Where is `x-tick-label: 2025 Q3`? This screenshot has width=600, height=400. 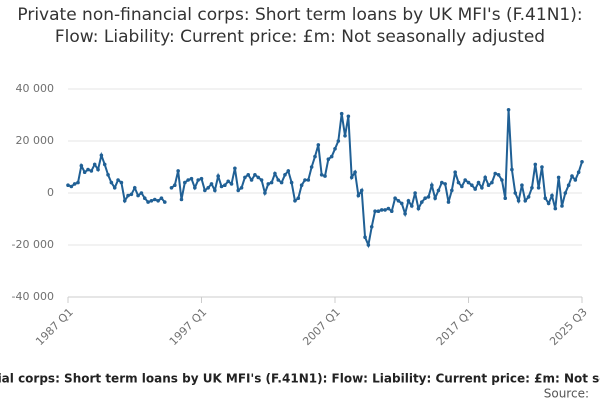
x-tick-label: 2025 Q3 is located at coordinates (568, 327).